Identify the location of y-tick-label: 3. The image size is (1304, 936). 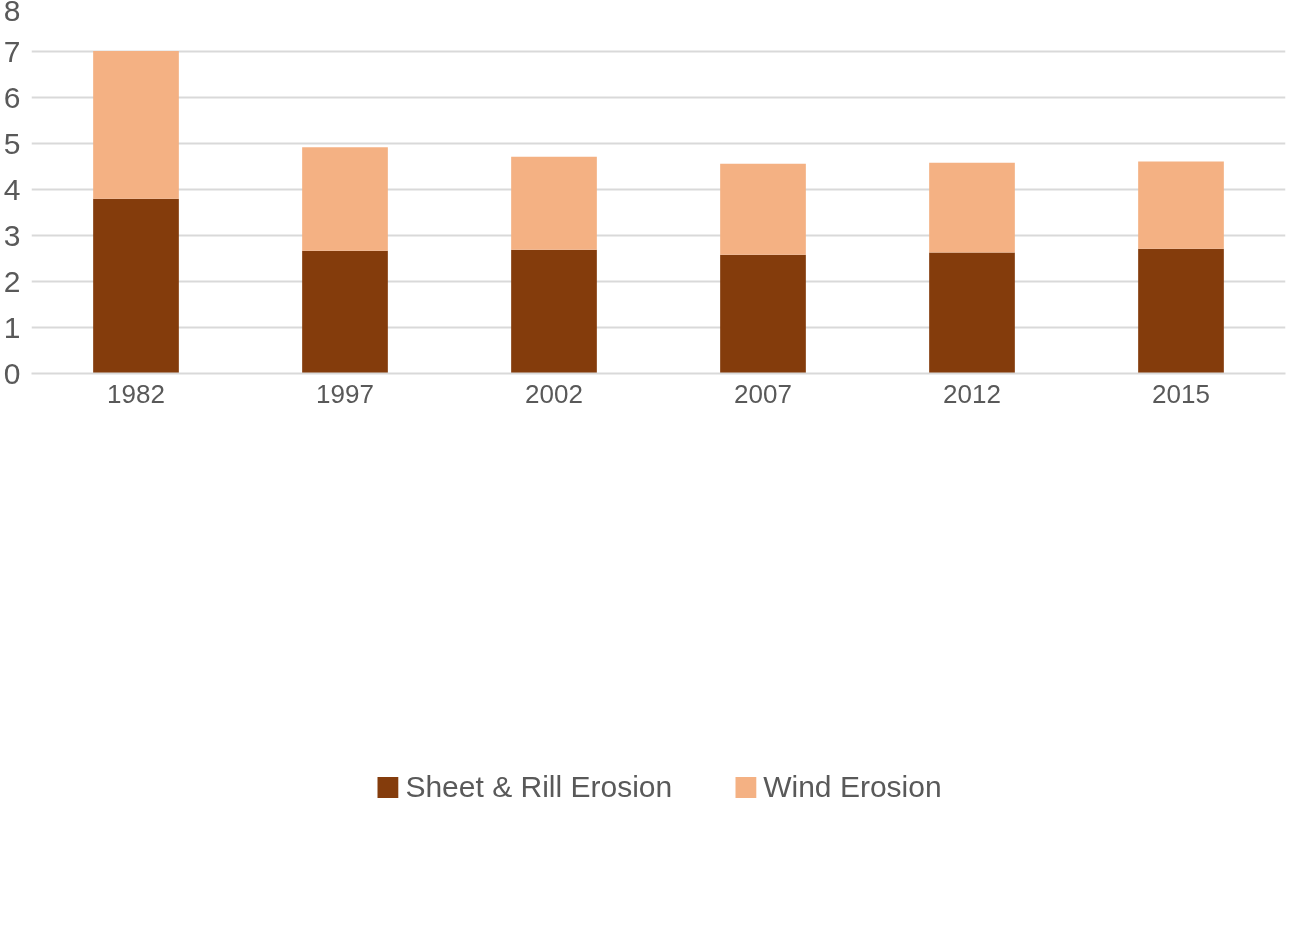
(12, 235).